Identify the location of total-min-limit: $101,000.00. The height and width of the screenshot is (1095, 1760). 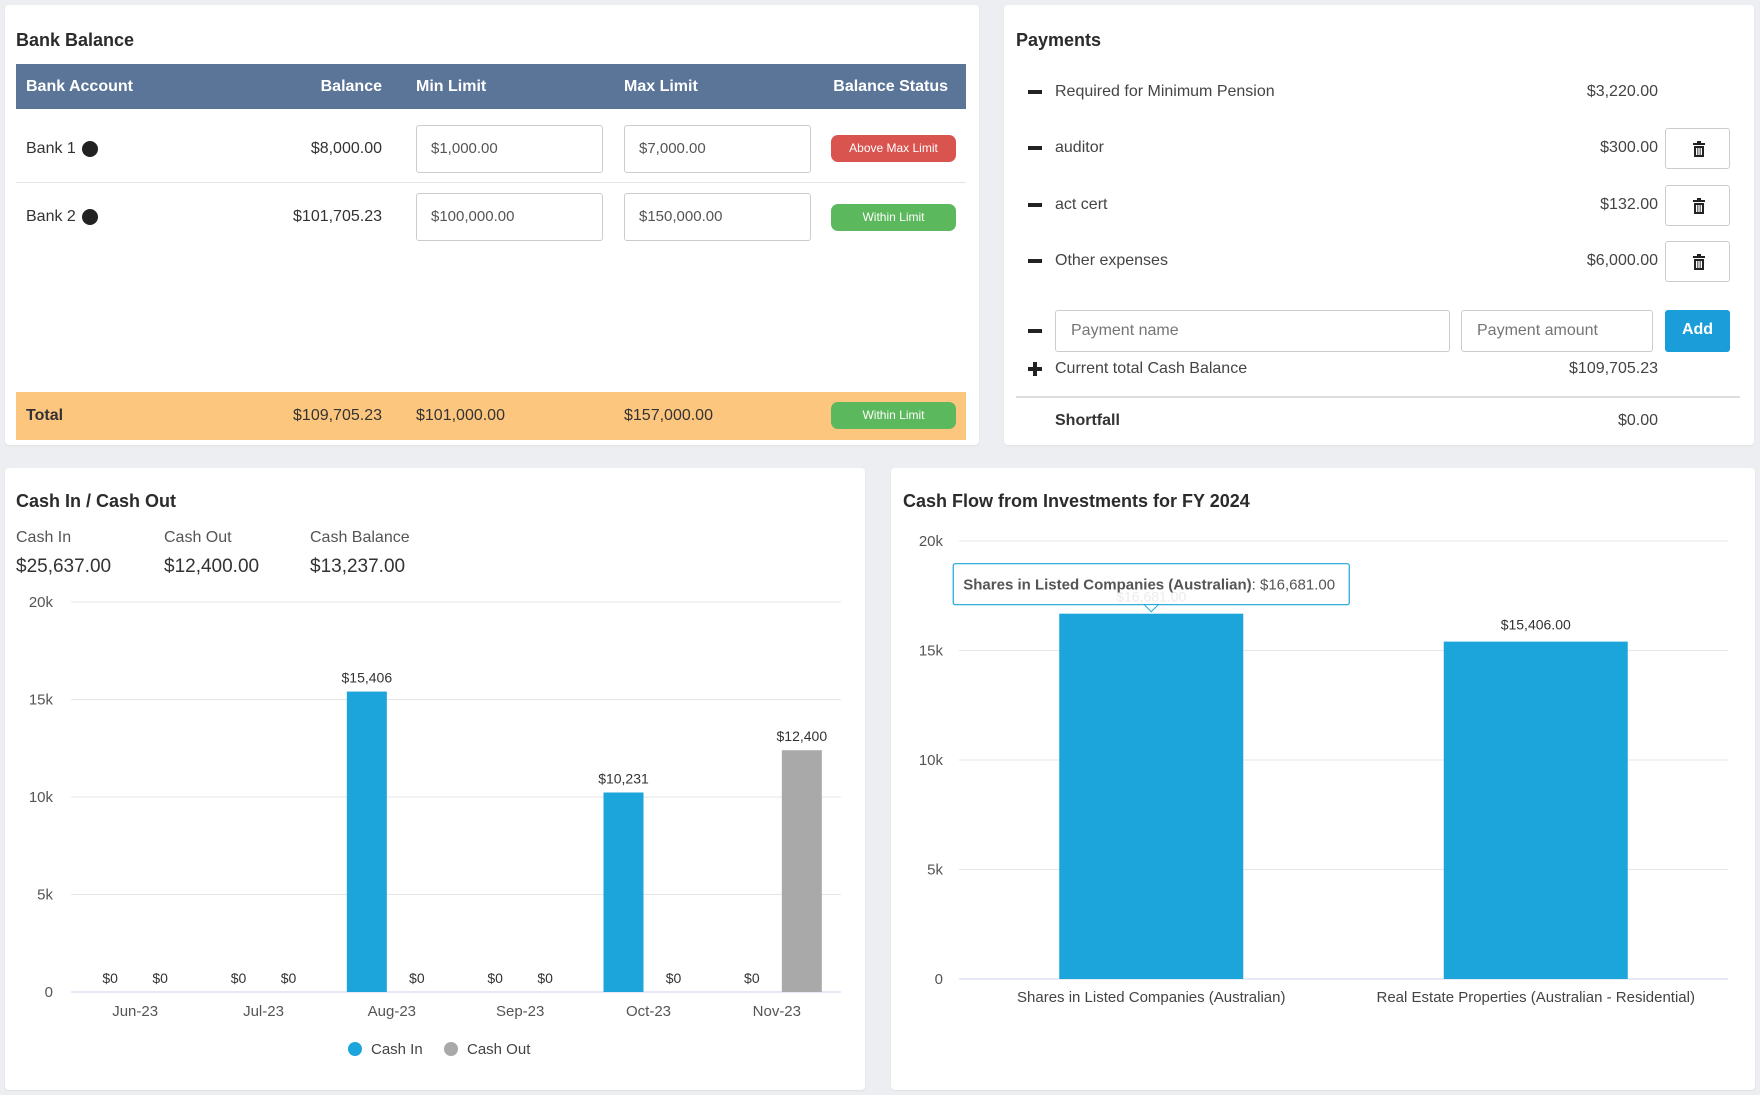
(460, 415).